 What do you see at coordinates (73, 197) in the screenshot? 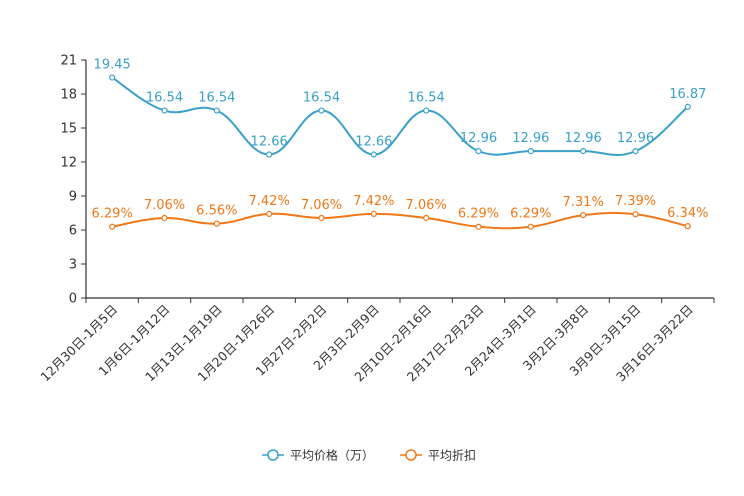
I see `y-tick-label: 9` at bounding box center [73, 197].